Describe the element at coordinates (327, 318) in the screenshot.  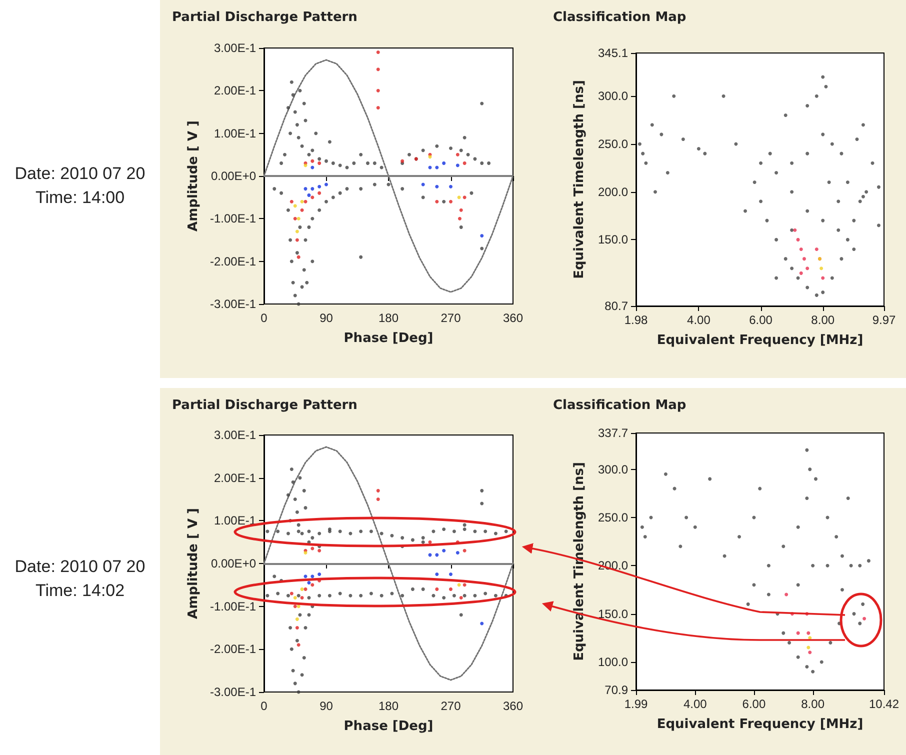
I see `x-tick-label: 90` at that location.